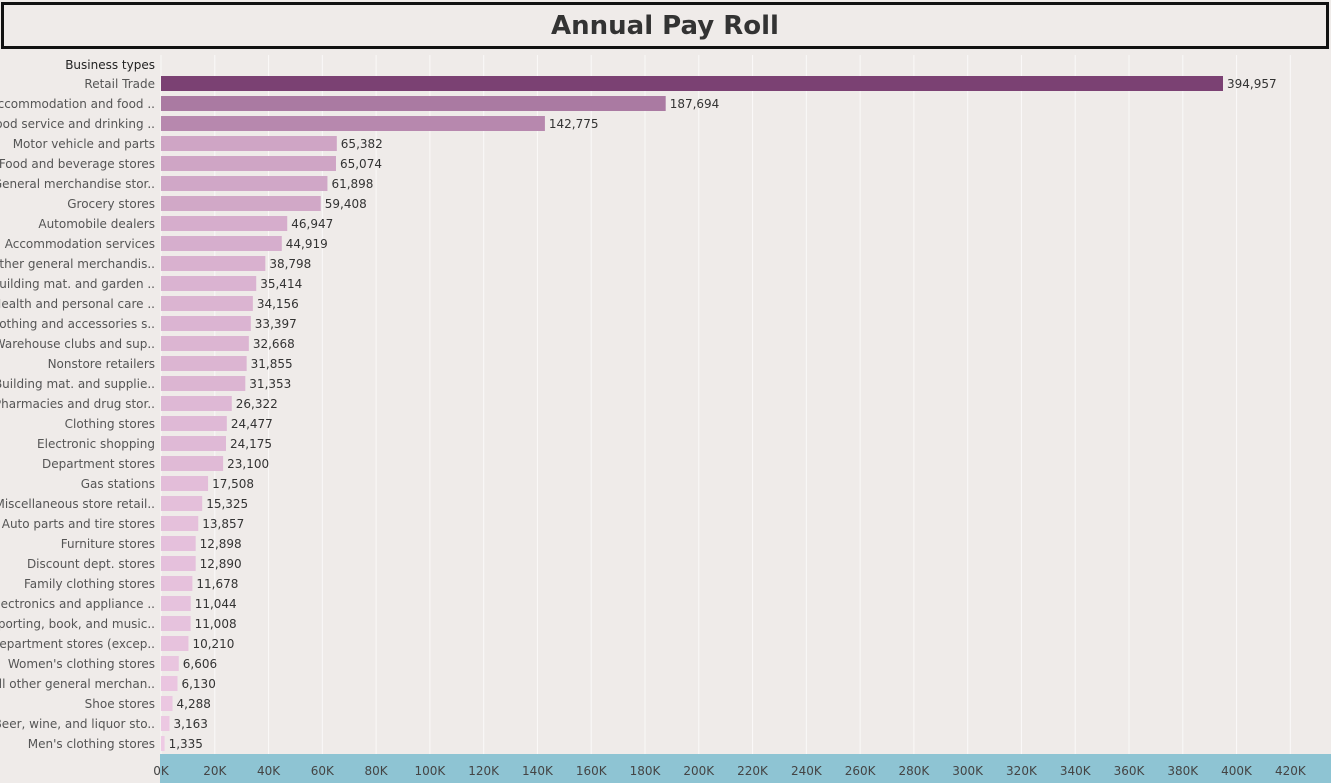  Describe the element at coordinates (646, 771) in the screenshot. I see `x-tick-label: 180K` at that location.